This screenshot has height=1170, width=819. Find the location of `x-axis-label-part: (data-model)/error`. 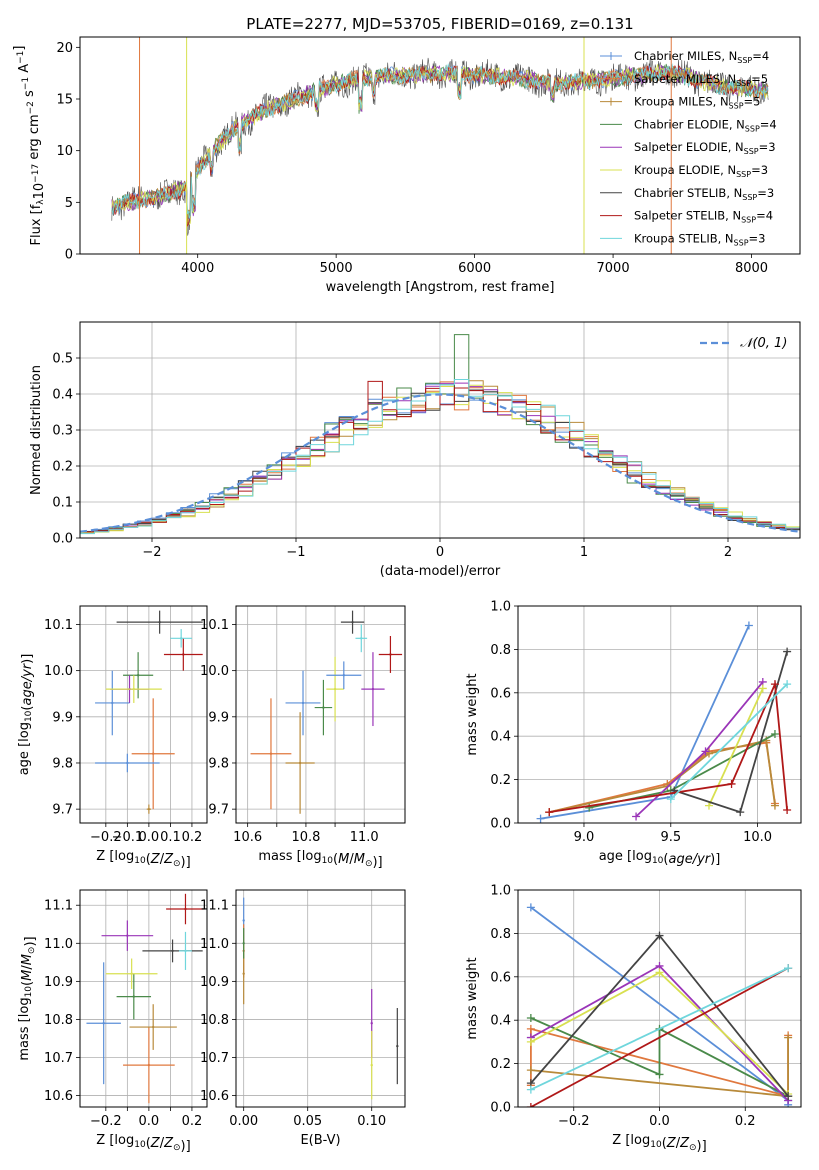

x-axis-label-part: (data-model)/error is located at coordinates (440, 571).